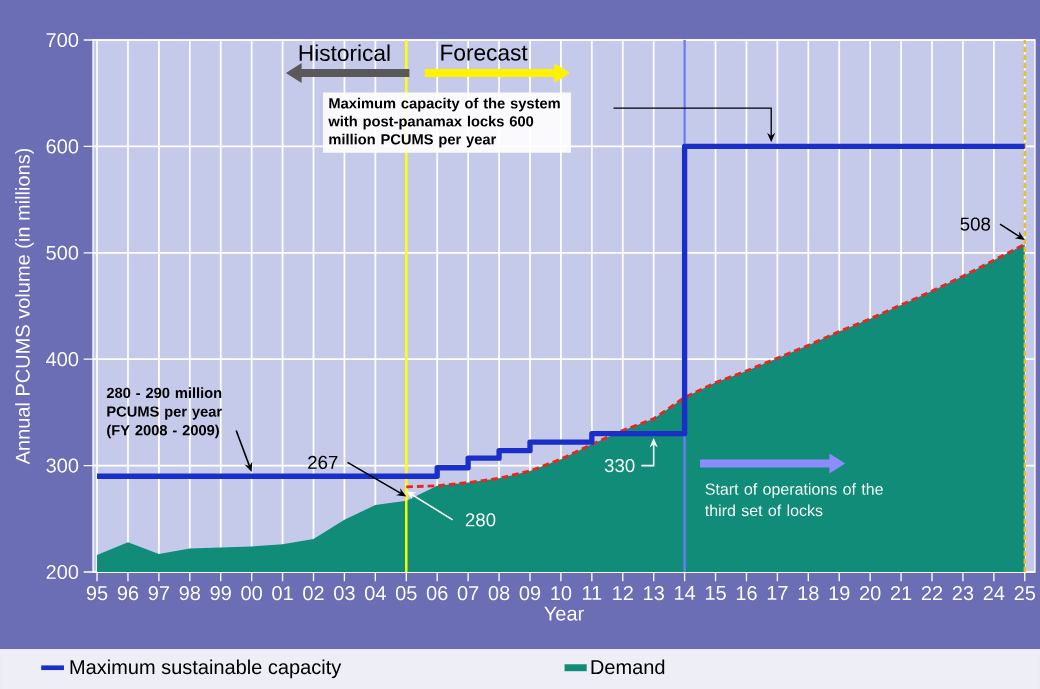  I want to click on annotation: Maximum capacity of the system with post-panamax locks 600 million PCUMS per year, so click(444, 122).